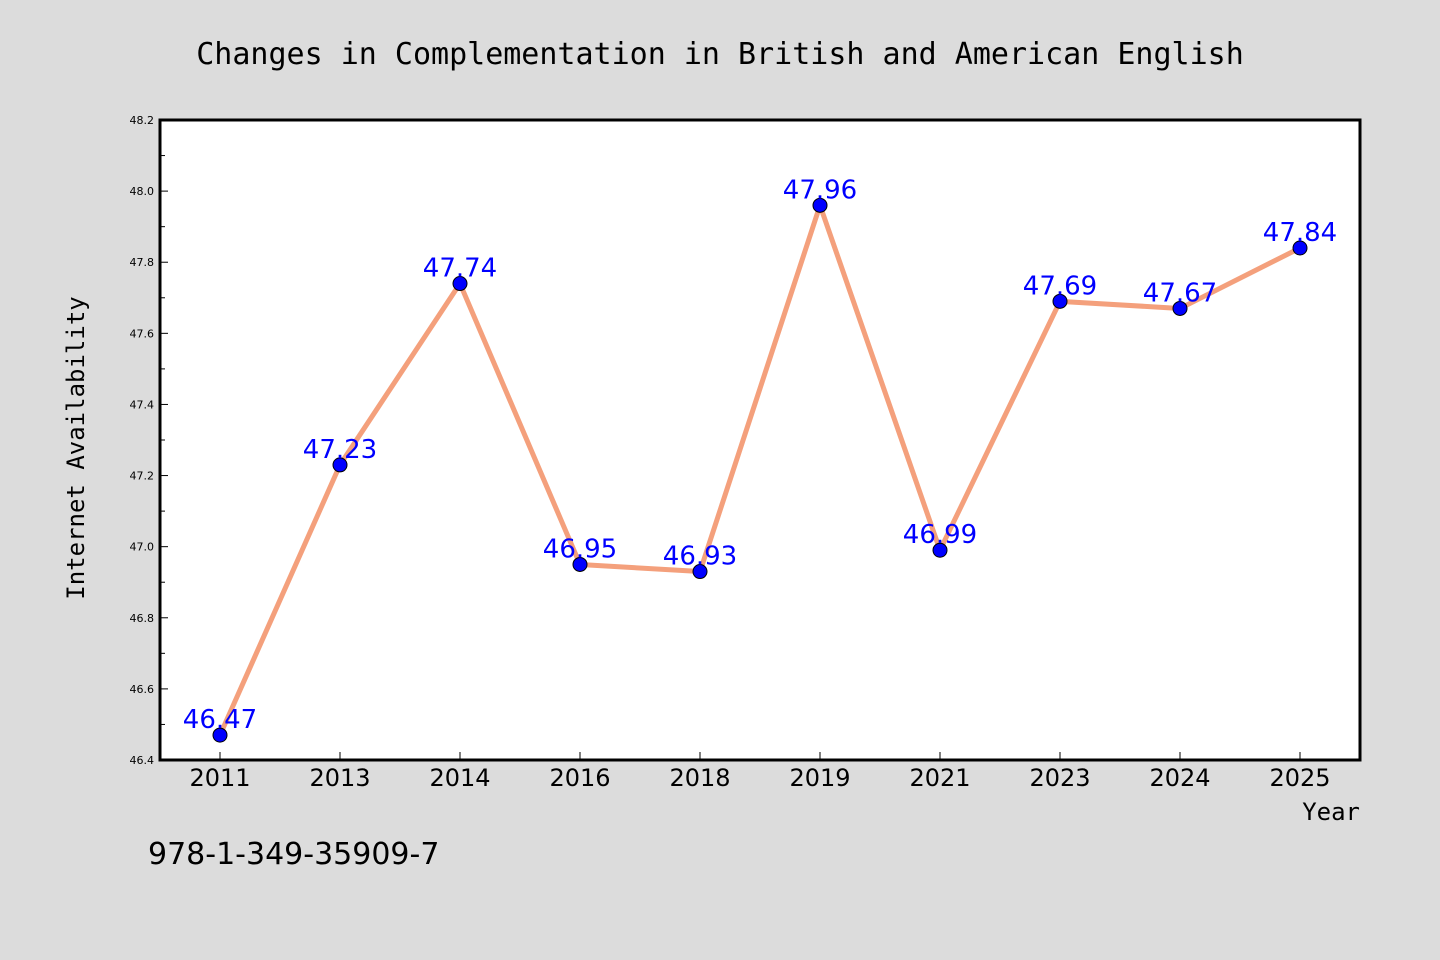  Describe the element at coordinates (220, 720) in the screenshot. I see `data-label: 46.47` at that location.